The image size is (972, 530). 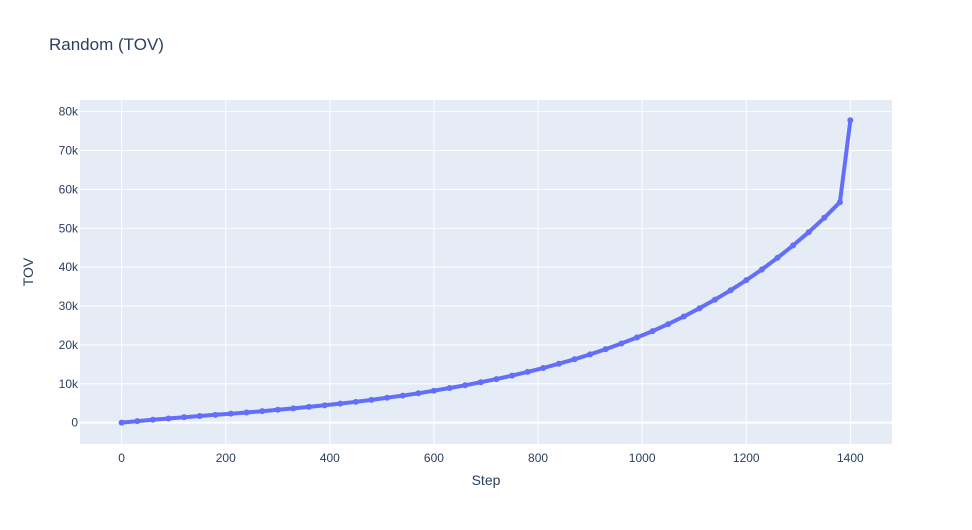 What do you see at coordinates (121, 458) in the screenshot?
I see `x-tick-label: 0` at bounding box center [121, 458].